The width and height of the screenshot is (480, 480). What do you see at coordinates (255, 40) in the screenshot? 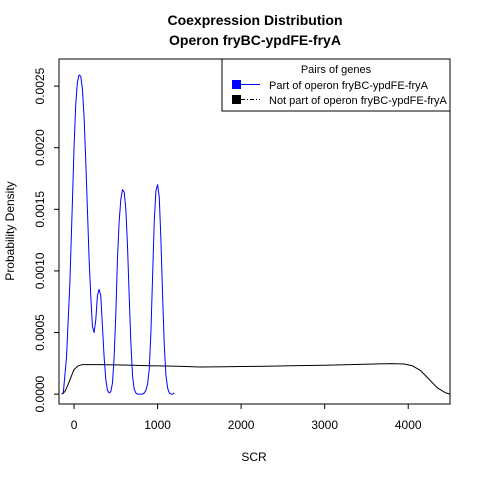
I see `chart-subtitle: Operon fryBC-ypdFE-fryA` at bounding box center [255, 40].